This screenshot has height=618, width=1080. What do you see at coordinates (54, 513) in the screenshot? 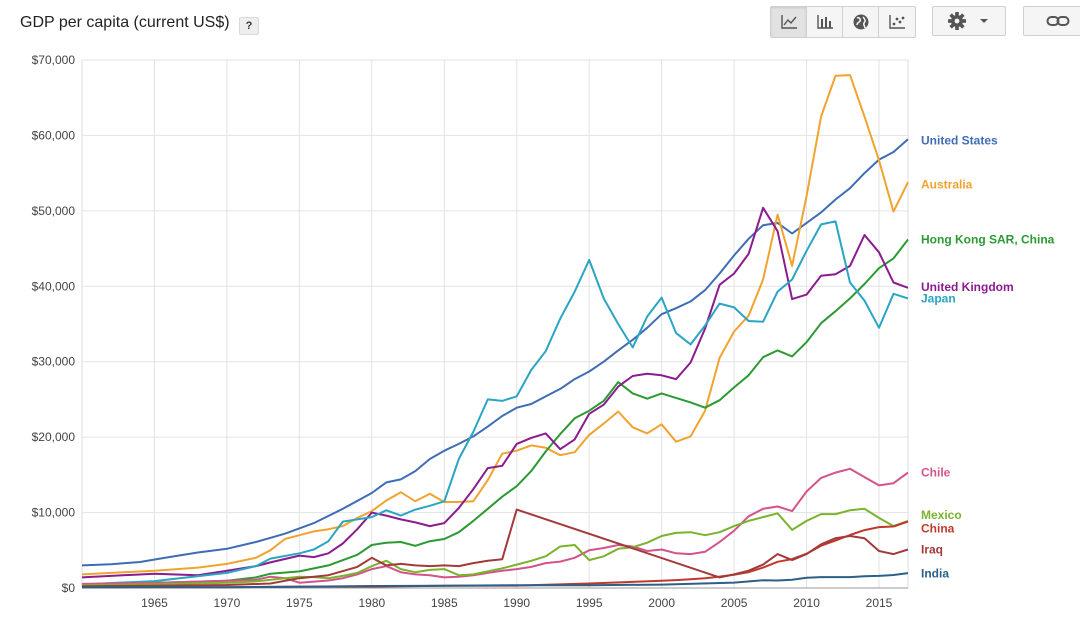
I see `y-tick-label: $10,000` at bounding box center [54, 513].